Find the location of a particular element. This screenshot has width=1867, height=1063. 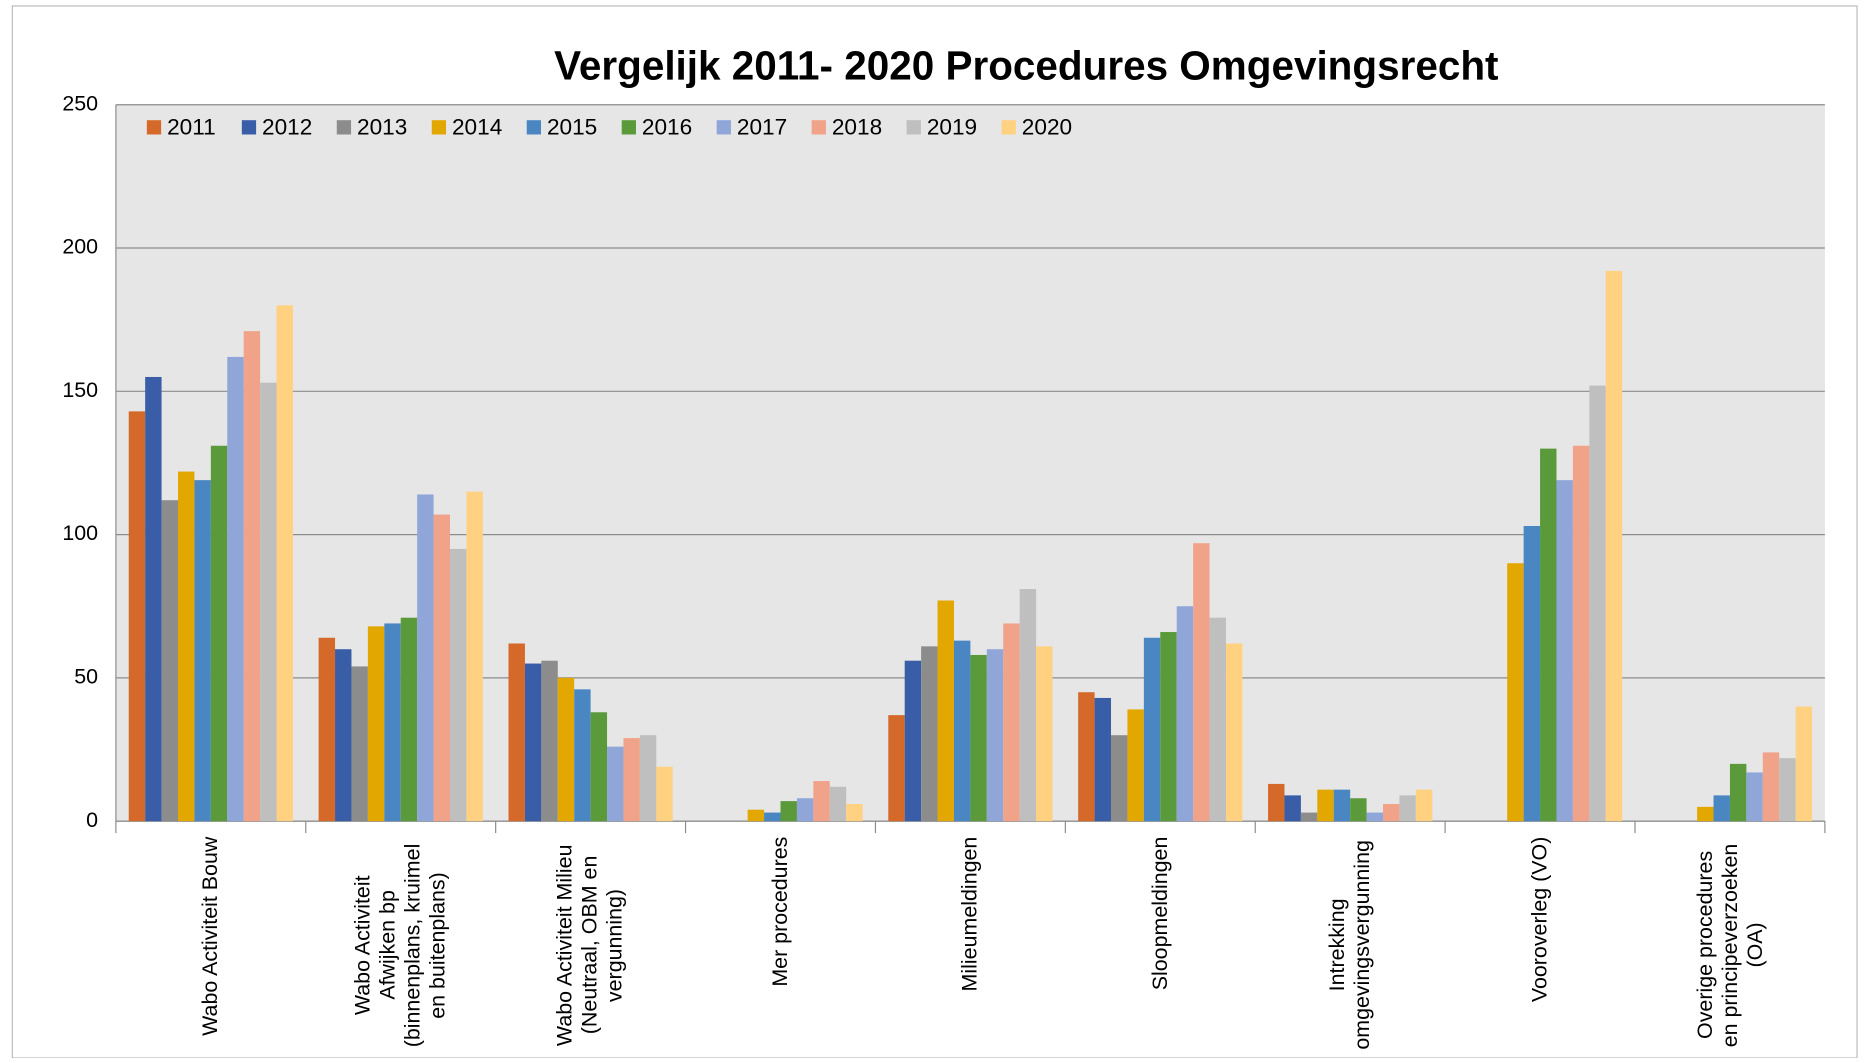

legend-label: 2019 is located at coordinates (952, 126).